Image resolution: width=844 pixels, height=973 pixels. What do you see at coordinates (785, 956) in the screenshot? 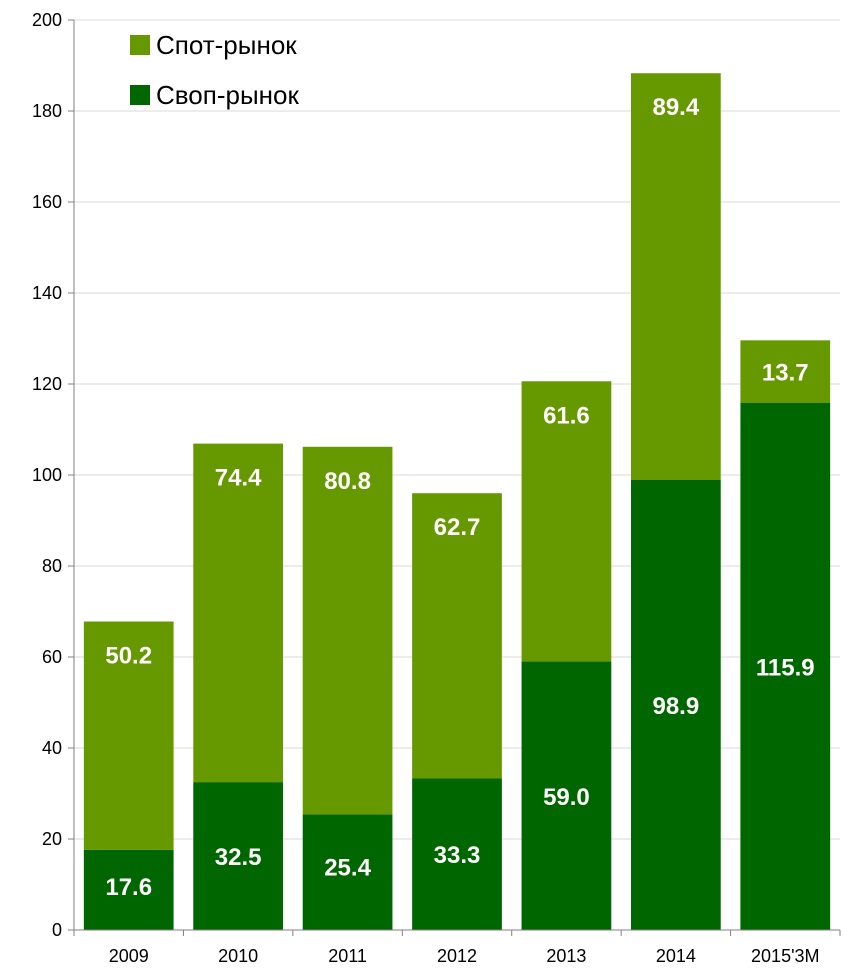
I see `x-tick-label: 2015'3M` at bounding box center [785, 956].